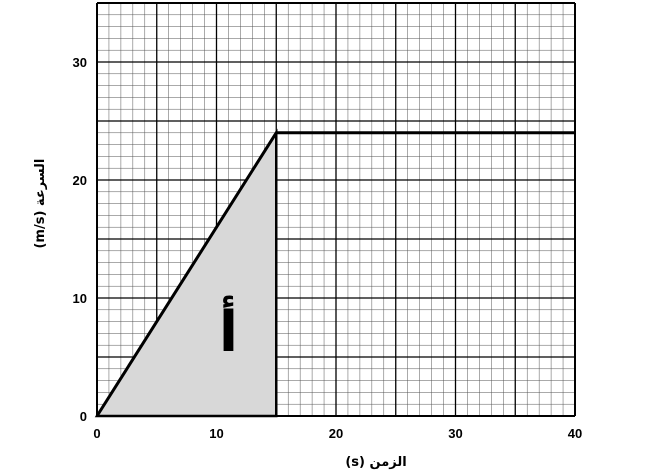 The width and height of the screenshot is (661, 474). I want to click on y-axis-title: السرعة (m/s), so click(40, 204).